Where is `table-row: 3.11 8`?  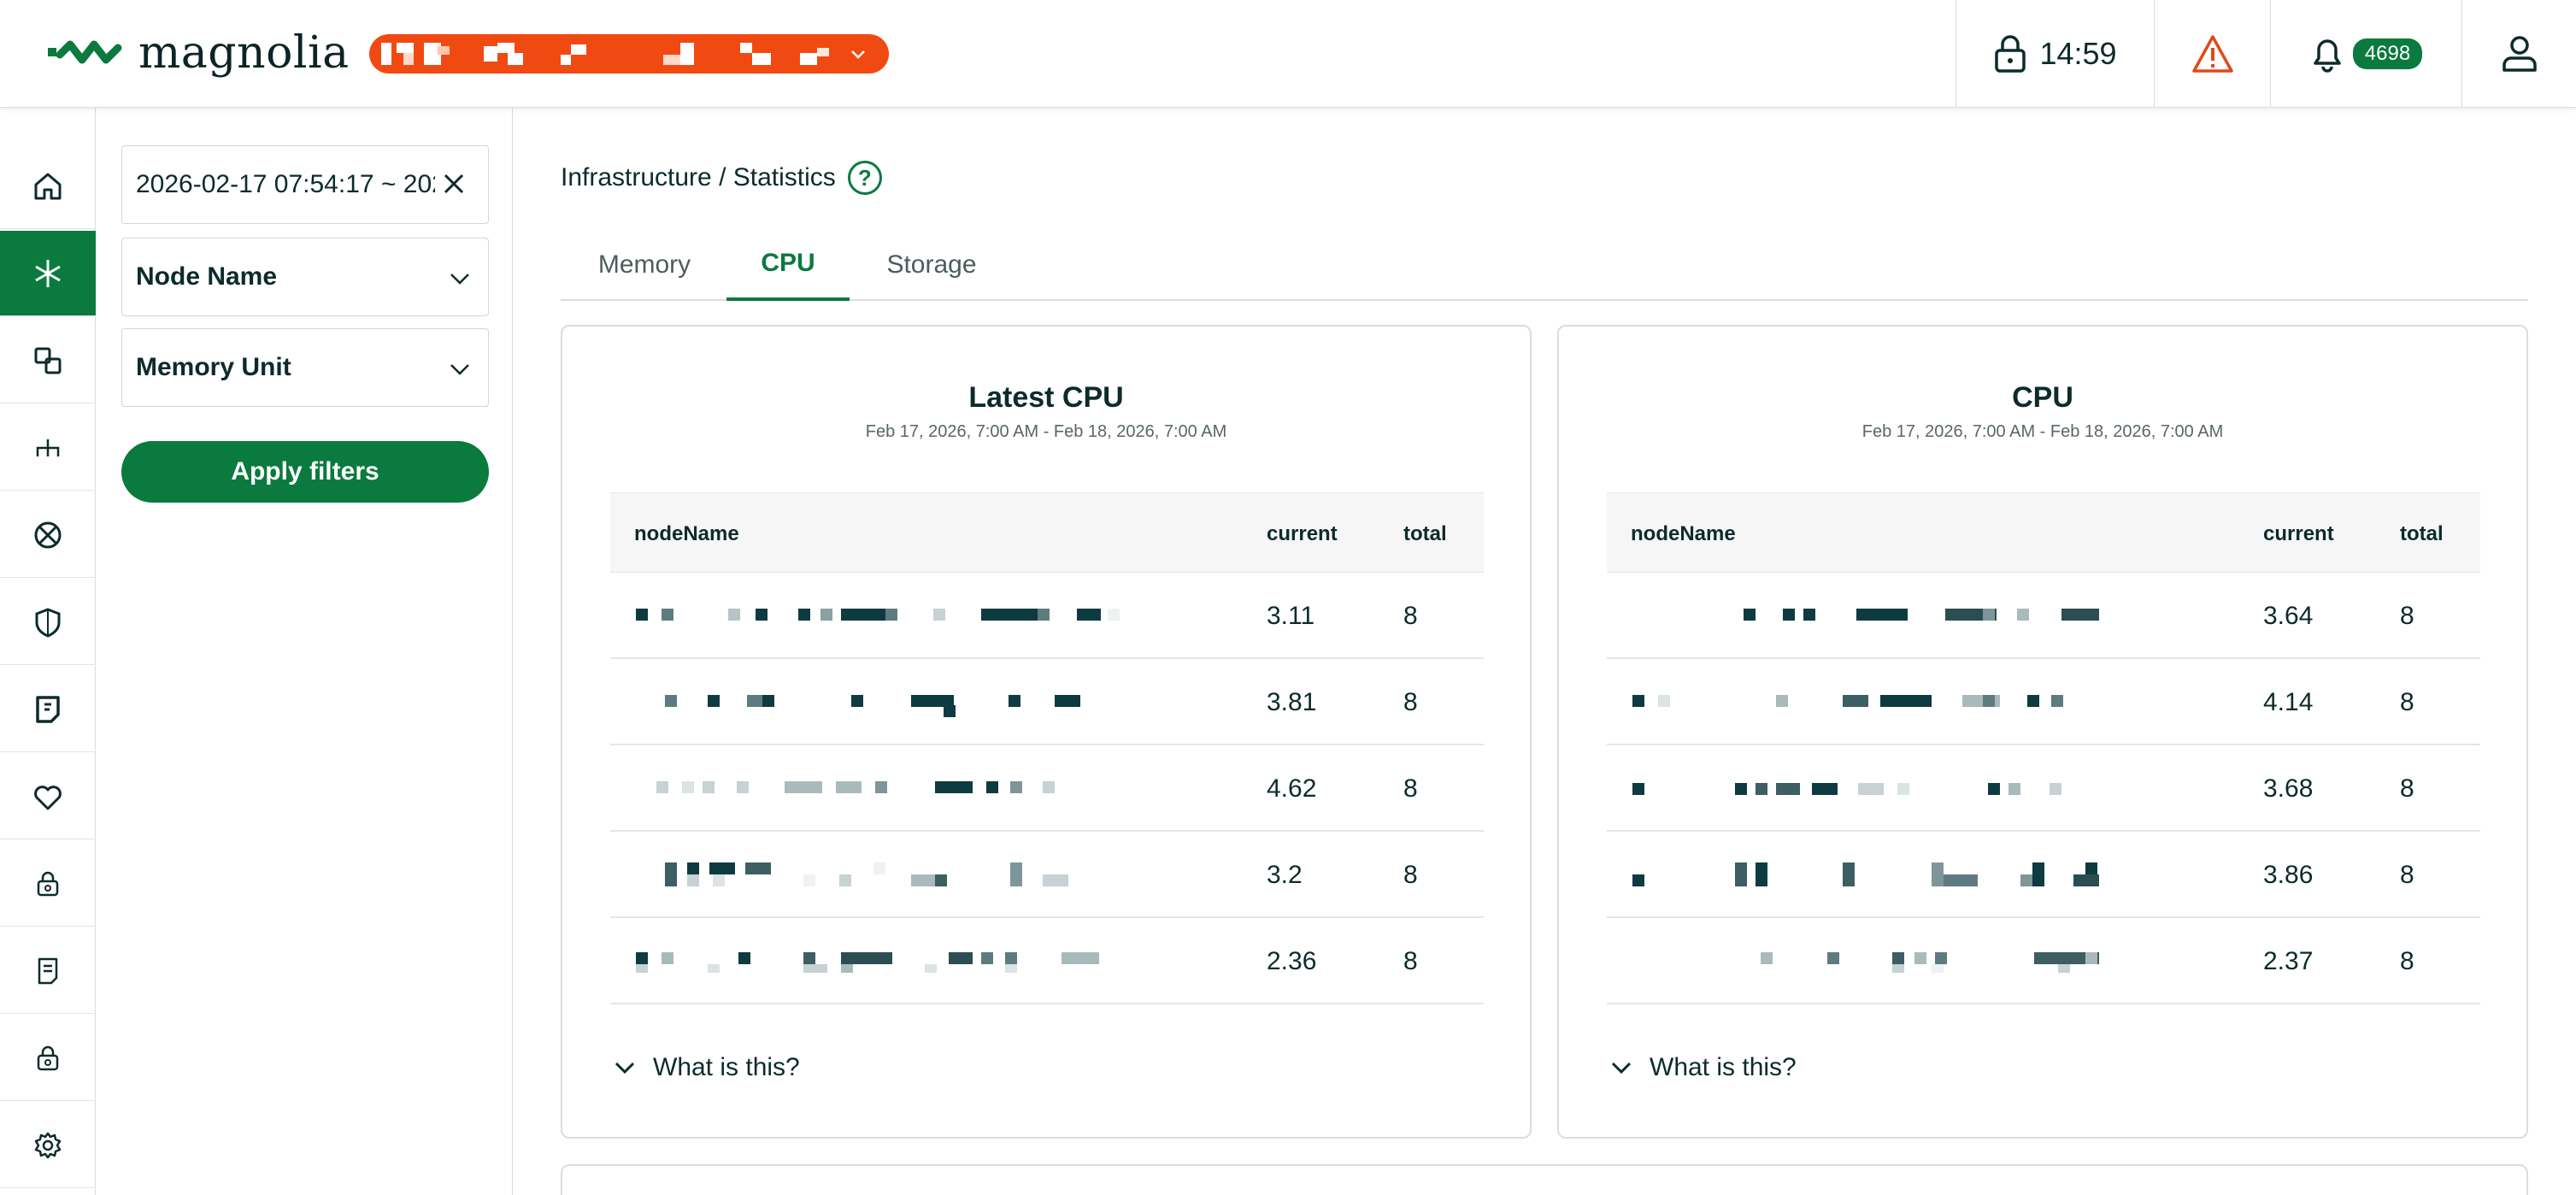
table-row: 3.11 8 is located at coordinates (1047, 616).